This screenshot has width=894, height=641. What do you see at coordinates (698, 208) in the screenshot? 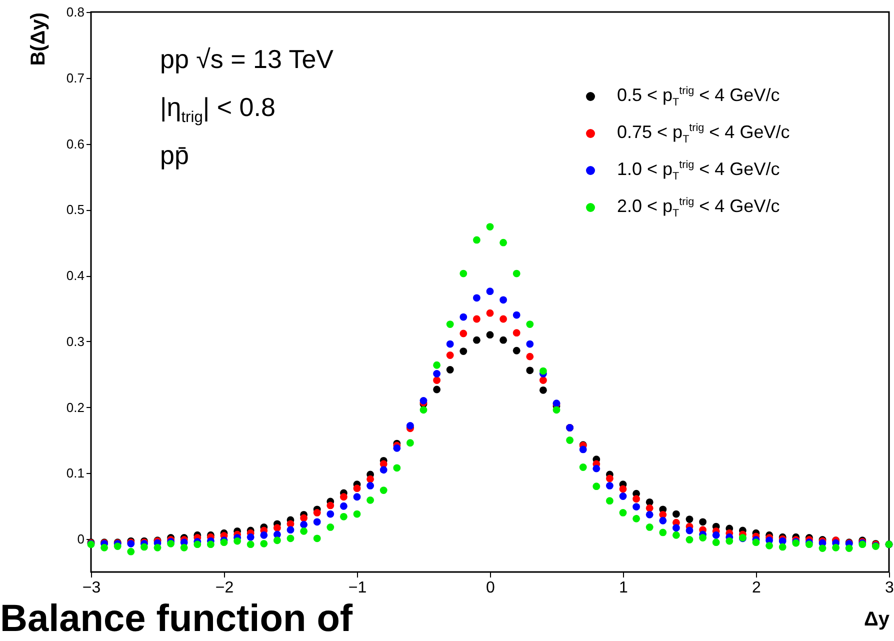
I see `legend-label: 2.0 < p$_{T}$$^{trig}$ < 4 GeV/c` at bounding box center [698, 208].